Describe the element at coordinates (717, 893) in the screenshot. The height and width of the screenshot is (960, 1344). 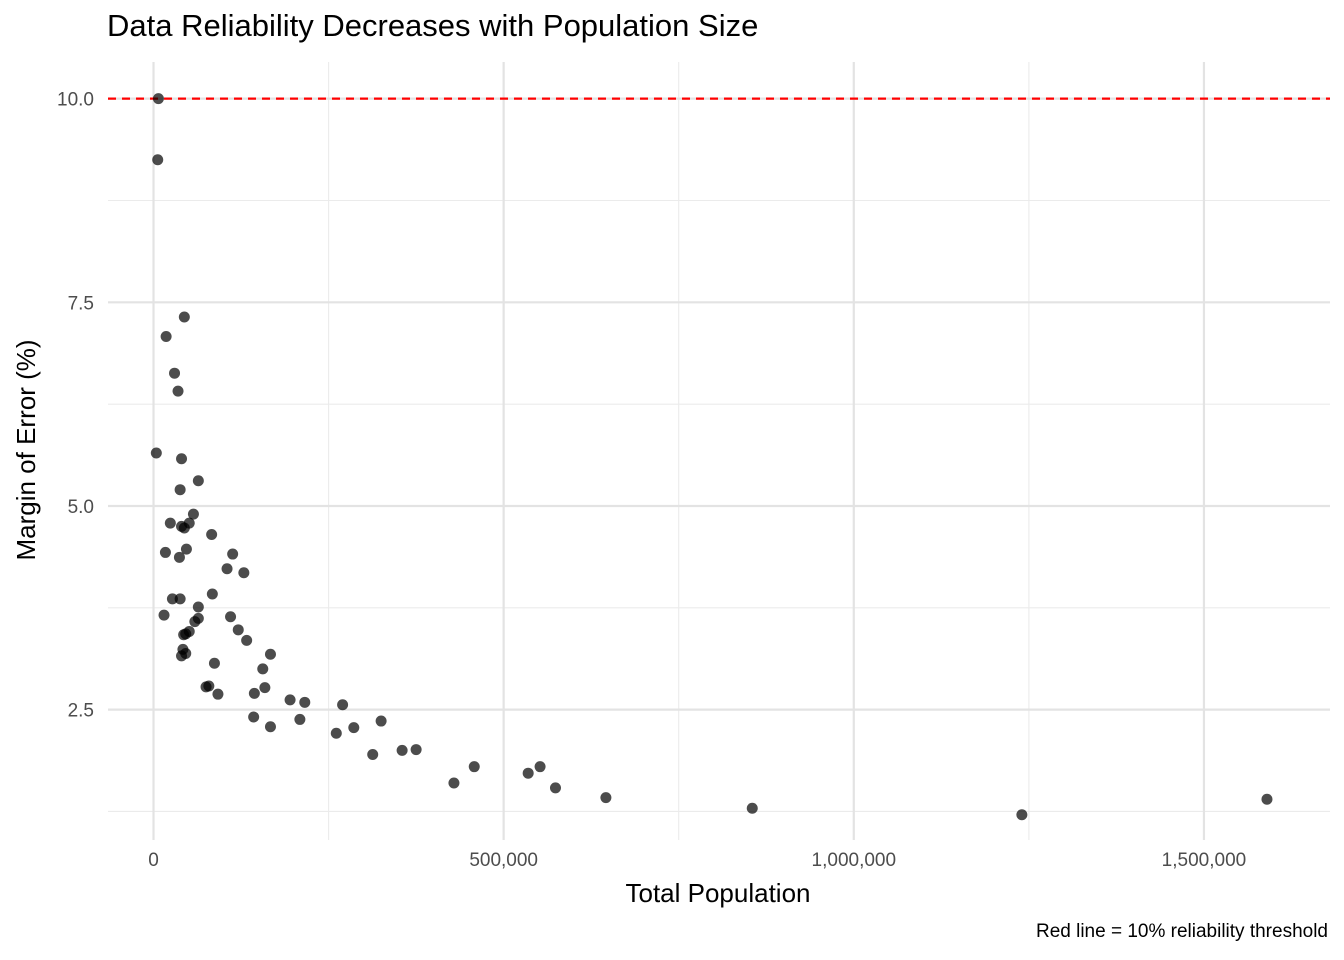
I see `x-axis-title: Total Population` at that location.